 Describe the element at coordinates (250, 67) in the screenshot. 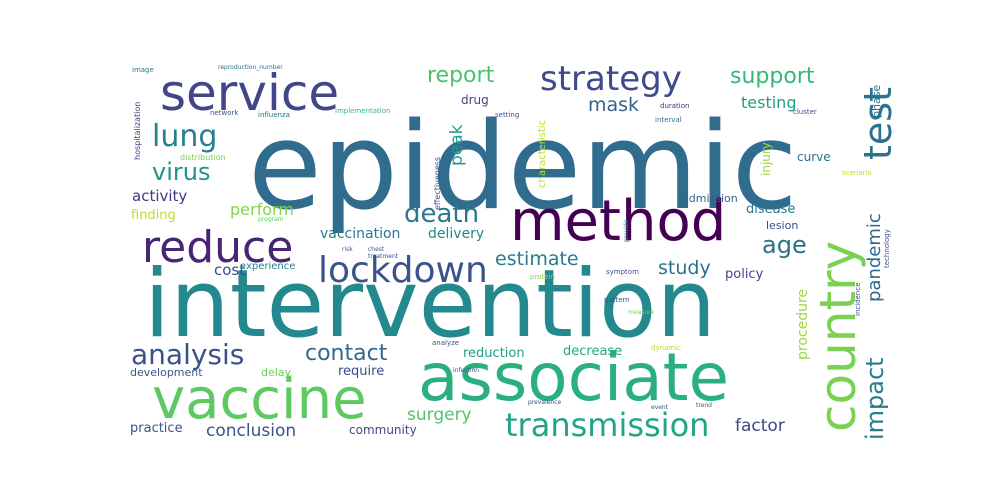

I see `cloud-word: reproduction_number` at that location.